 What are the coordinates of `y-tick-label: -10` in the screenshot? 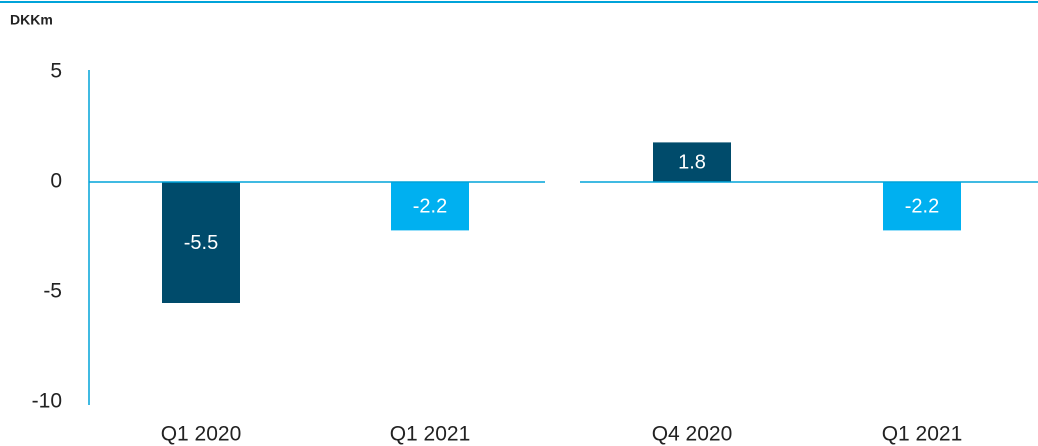 It's located at (47, 401).